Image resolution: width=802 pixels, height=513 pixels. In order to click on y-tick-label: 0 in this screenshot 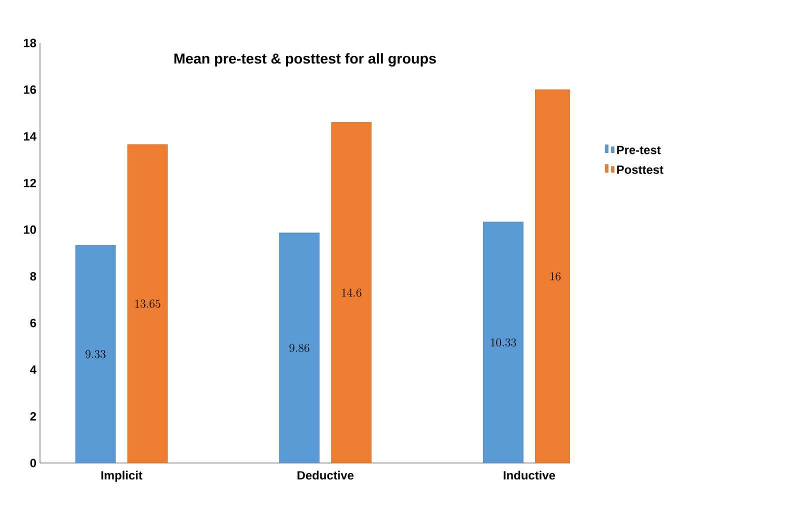, I will do `click(33, 463)`.